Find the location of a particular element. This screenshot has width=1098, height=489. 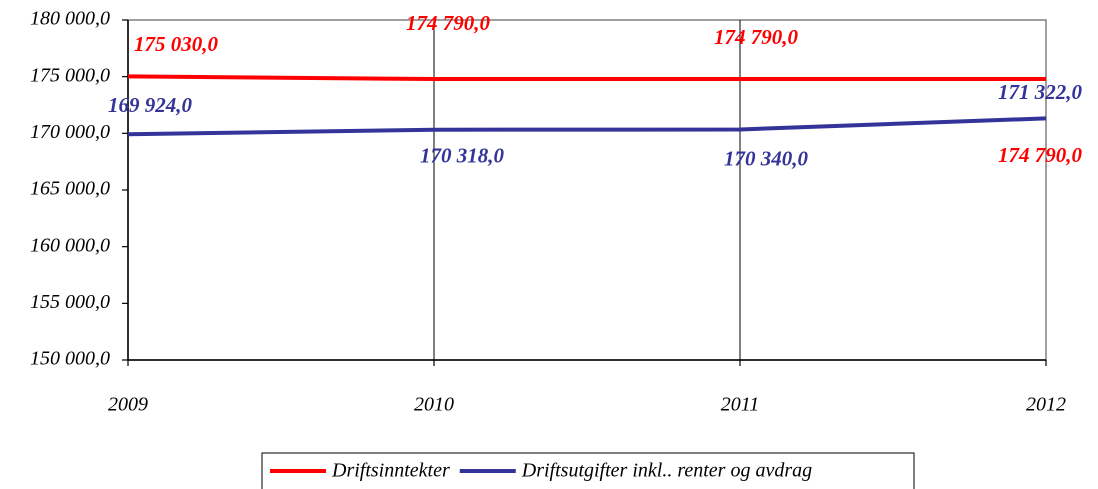

y-tick-label: 170 000,0 is located at coordinates (70, 132).